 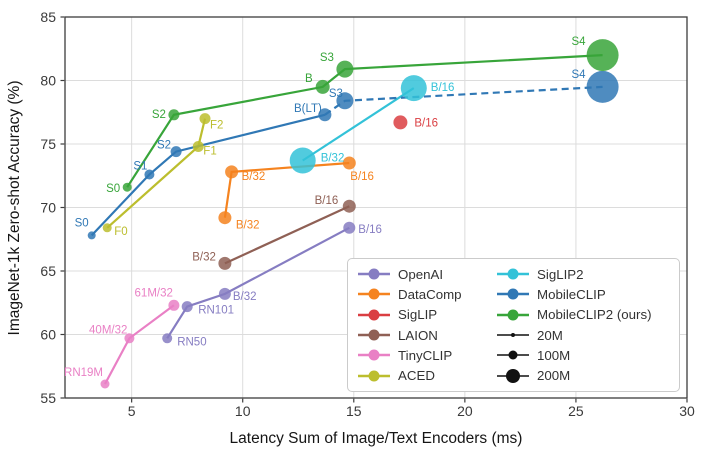 What do you see at coordinates (82, 223) in the screenshot?
I see `point-label-mobileclip: S0` at bounding box center [82, 223].